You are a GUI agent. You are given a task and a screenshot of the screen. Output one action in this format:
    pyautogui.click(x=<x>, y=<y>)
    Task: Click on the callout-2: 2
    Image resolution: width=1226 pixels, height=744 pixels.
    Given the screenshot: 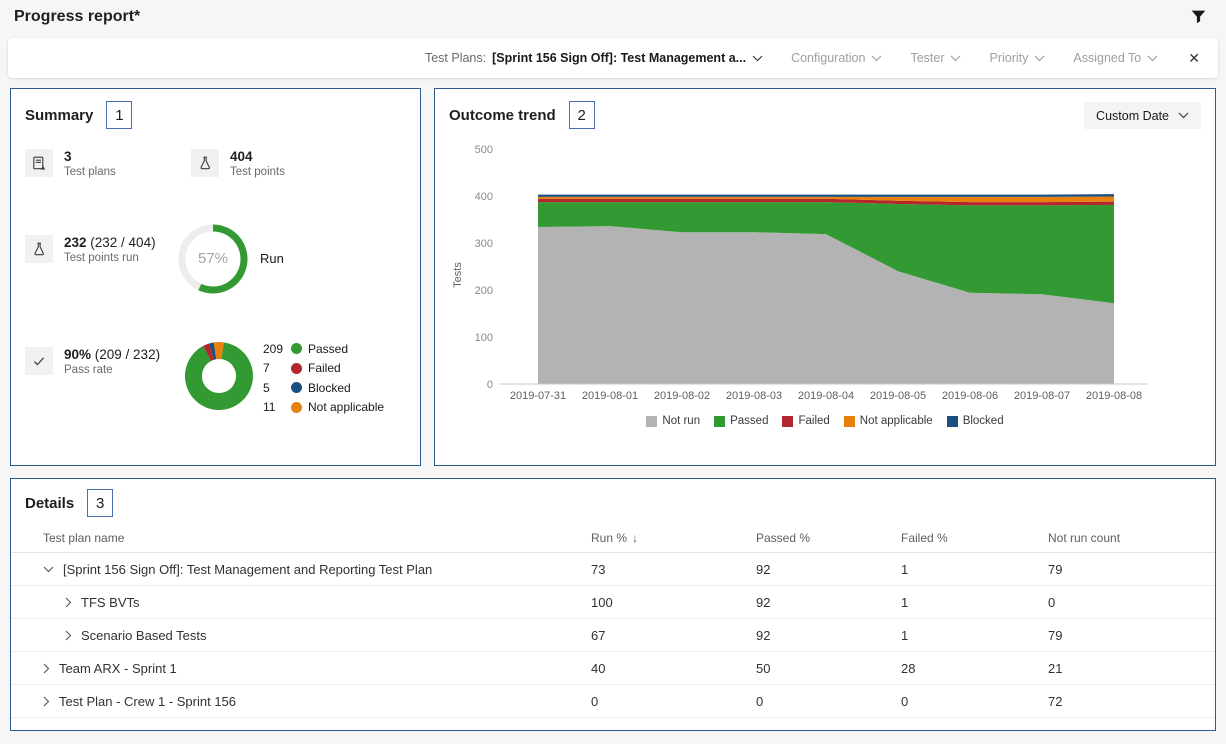 What is the action you would take?
    pyautogui.click(x=581, y=115)
    